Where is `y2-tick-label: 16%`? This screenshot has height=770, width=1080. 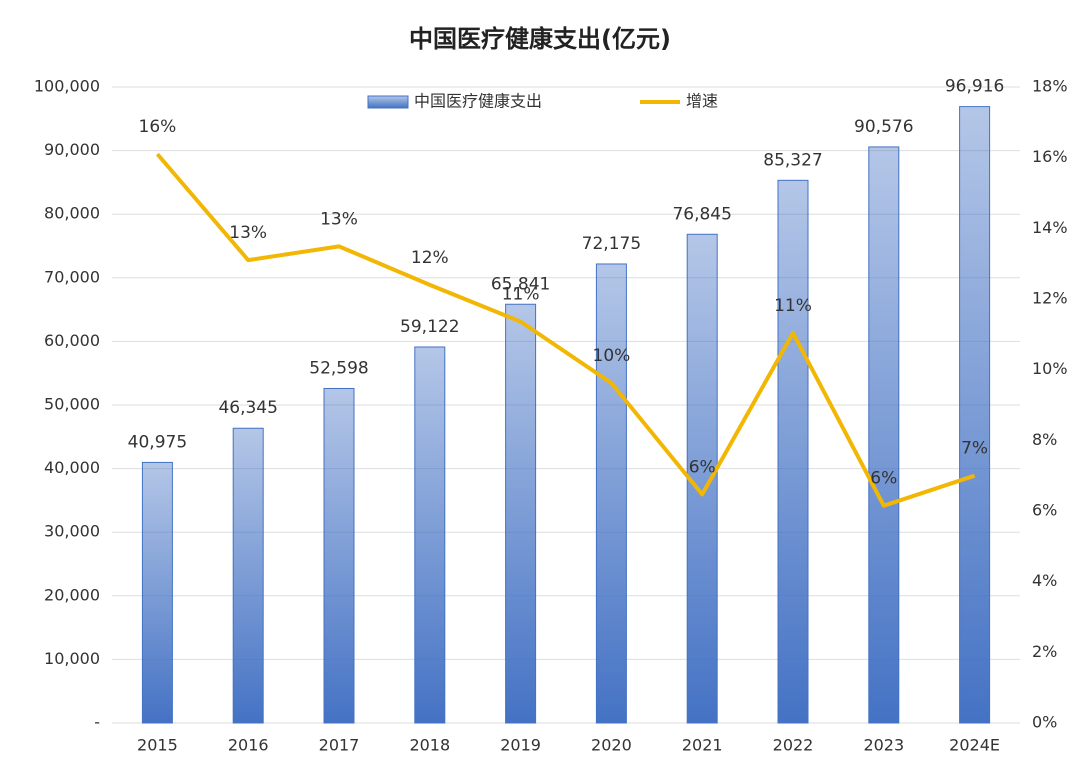
y2-tick-label: 16% is located at coordinates (1050, 156).